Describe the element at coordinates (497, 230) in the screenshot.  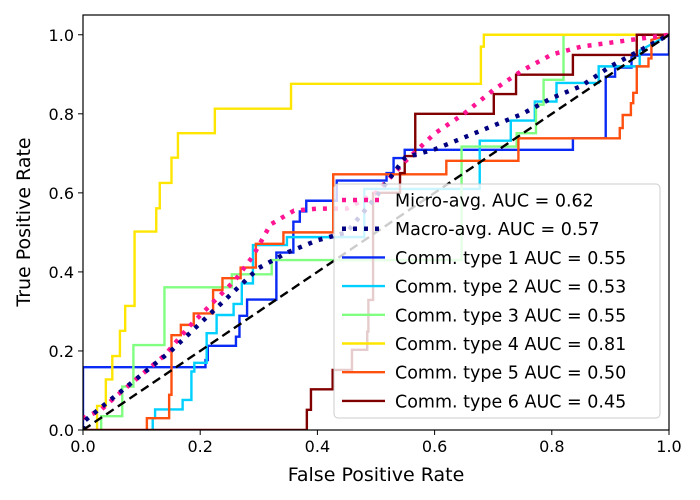
I see `legend-label-1: Macro-avg. AUC = 0.57` at that location.